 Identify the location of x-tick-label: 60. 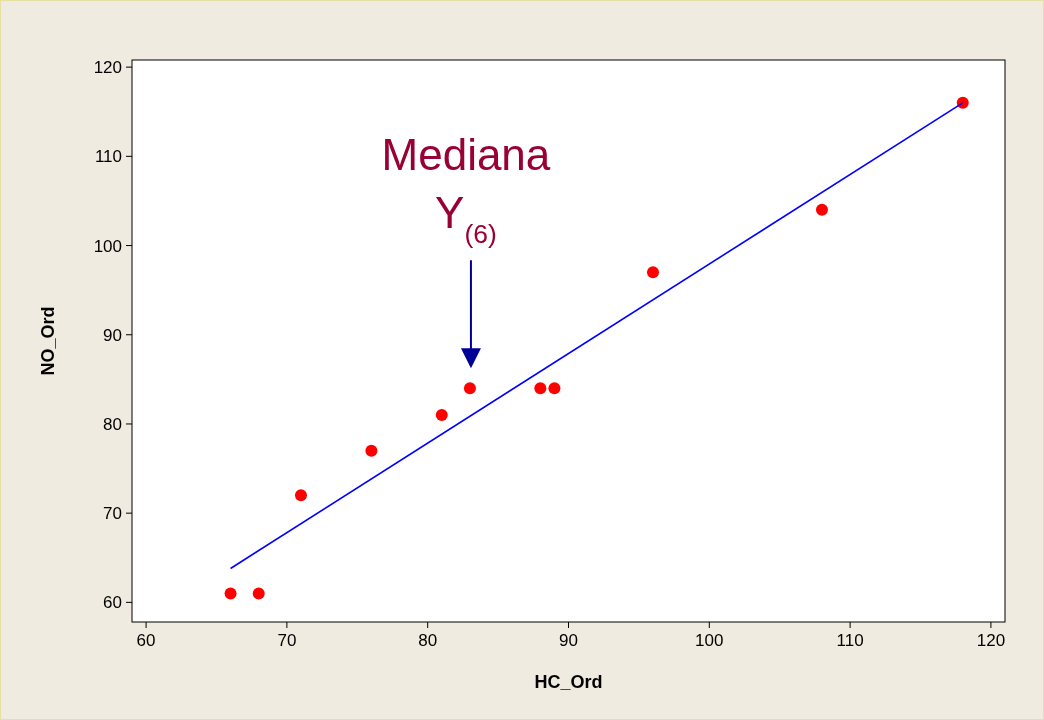
(146, 640).